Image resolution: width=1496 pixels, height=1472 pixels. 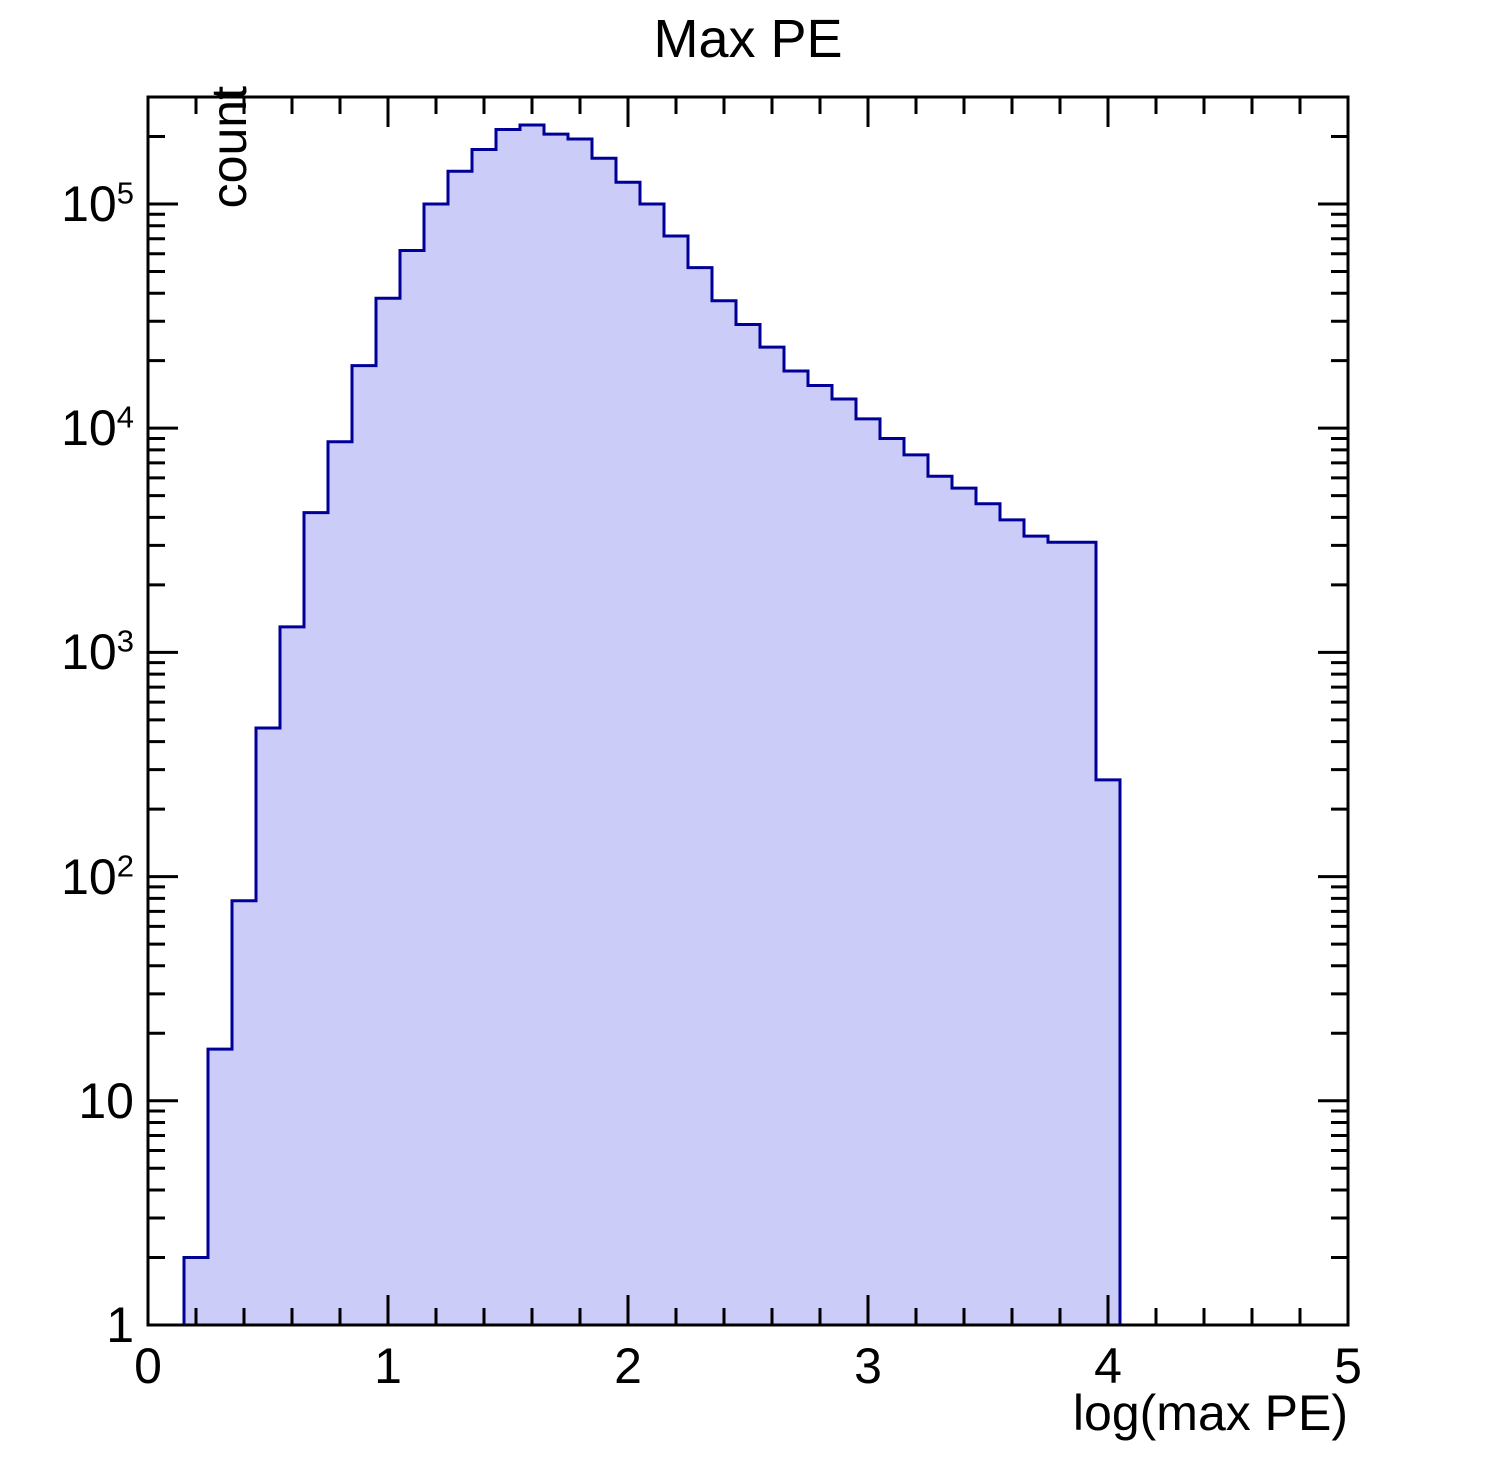 What do you see at coordinates (388, 1366) in the screenshot?
I see `x-tick-label: 1` at bounding box center [388, 1366].